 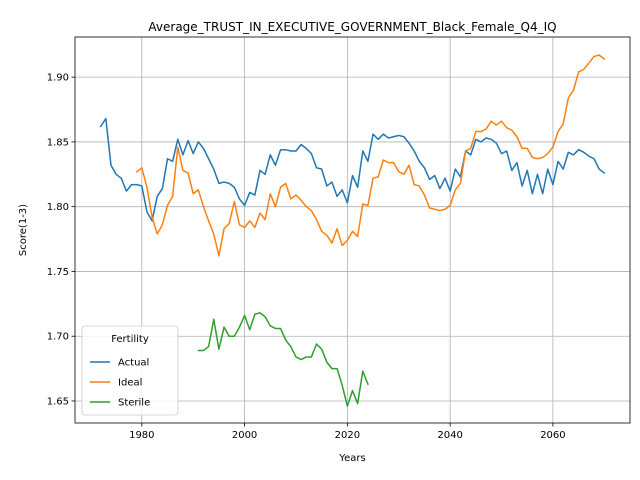 What do you see at coordinates (58, 401) in the screenshot?
I see `y-tick-label: 1.65` at bounding box center [58, 401].